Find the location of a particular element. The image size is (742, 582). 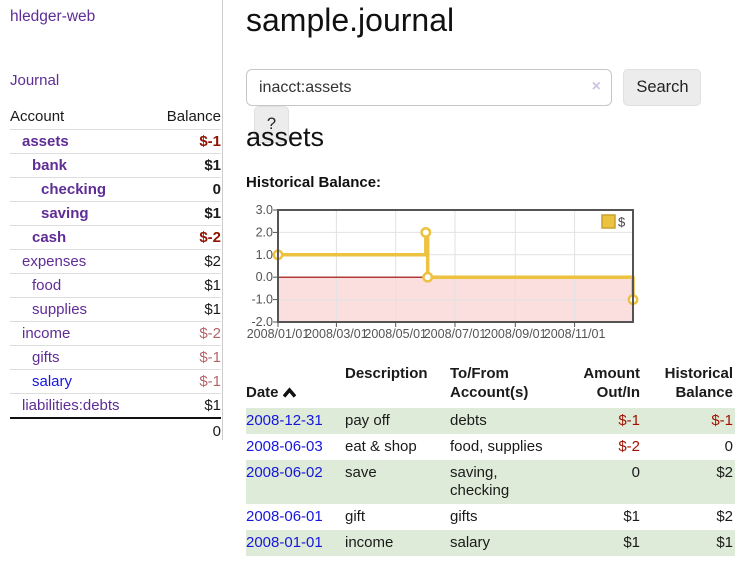

chart-legend: $ is located at coordinates (613, 222).